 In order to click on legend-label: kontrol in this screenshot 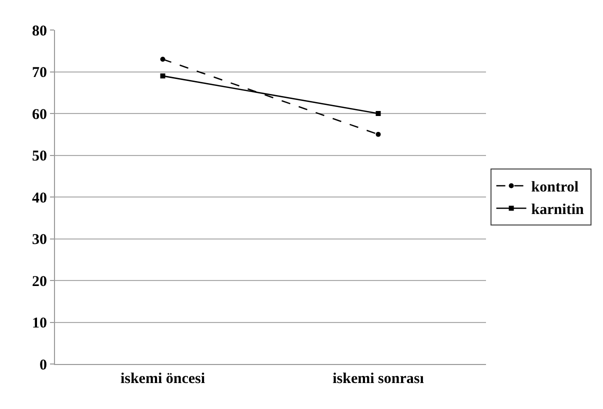, I will do `click(555, 188)`.